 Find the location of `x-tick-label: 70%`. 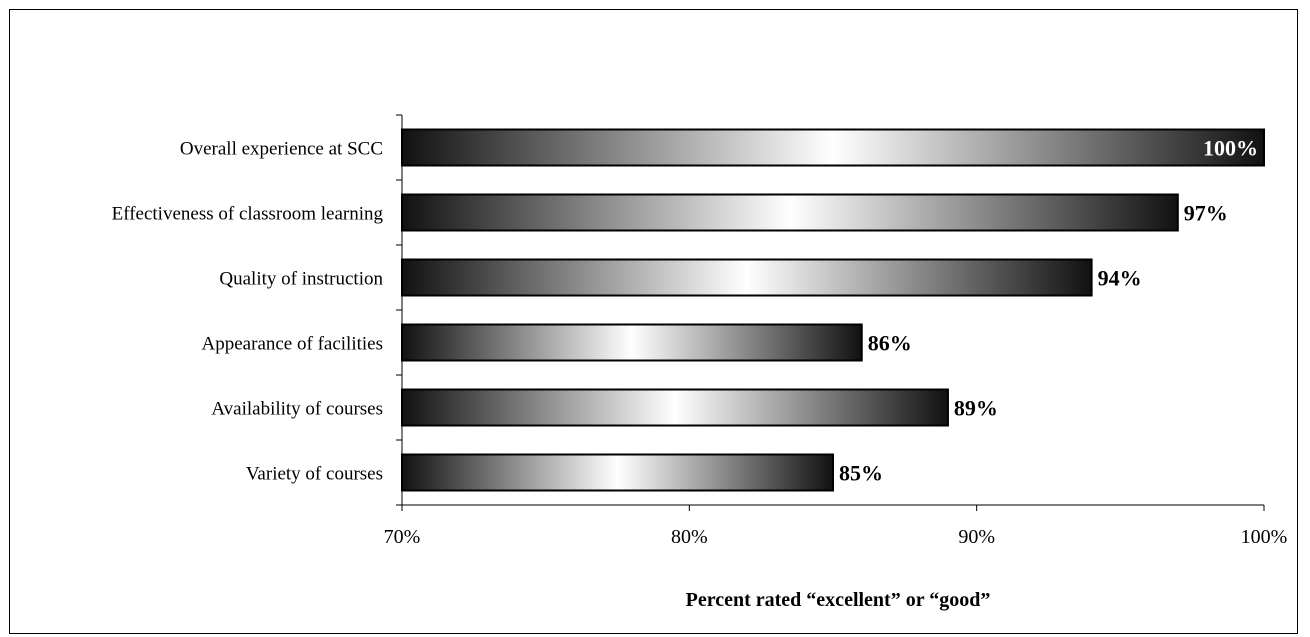

x-tick-label: 70% is located at coordinates (402, 537).